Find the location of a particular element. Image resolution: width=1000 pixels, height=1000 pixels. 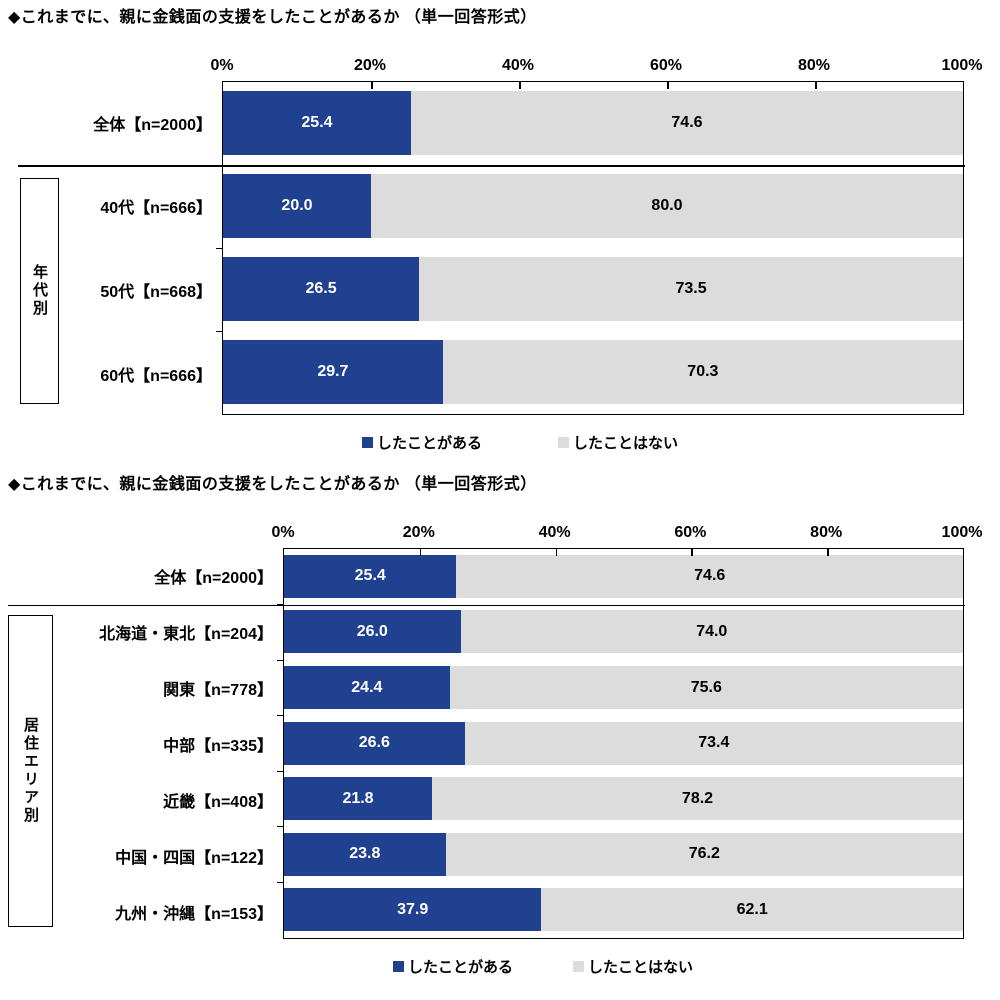

stacked-bar: 20.0 80.0 is located at coordinates (593, 206).